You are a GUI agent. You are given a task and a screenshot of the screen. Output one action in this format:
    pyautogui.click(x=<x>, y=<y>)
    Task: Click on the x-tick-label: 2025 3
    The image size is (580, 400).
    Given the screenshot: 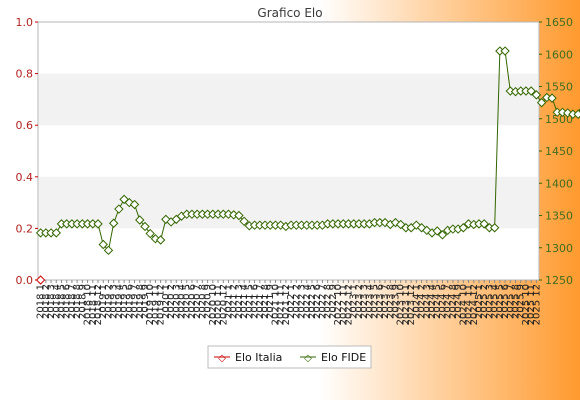 What is the action you would take?
    pyautogui.click(x=489, y=301)
    